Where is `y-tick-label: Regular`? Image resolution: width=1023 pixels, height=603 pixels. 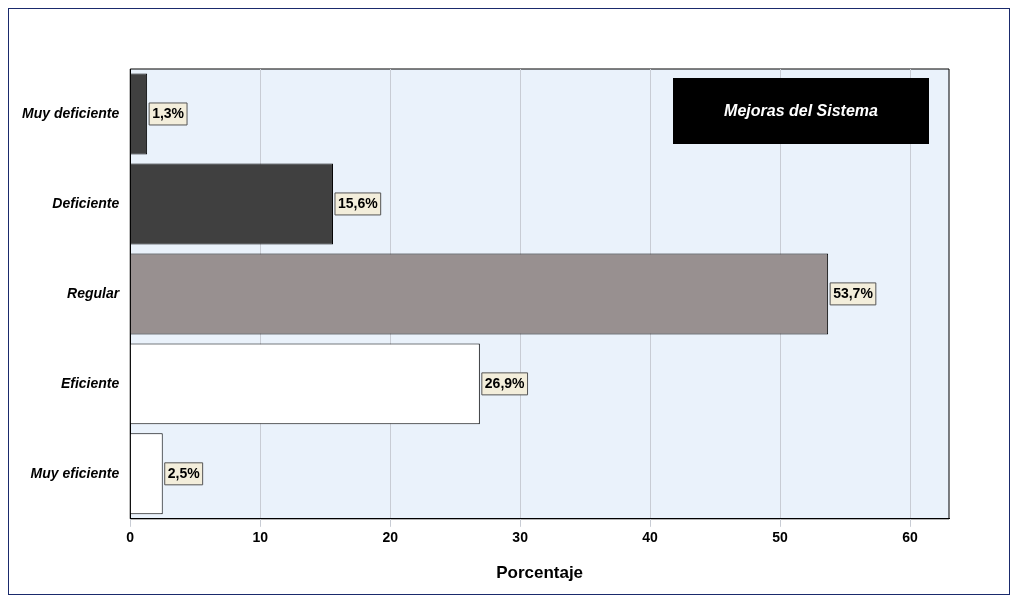
y-tick-label: Regular is located at coordinates (94, 292).